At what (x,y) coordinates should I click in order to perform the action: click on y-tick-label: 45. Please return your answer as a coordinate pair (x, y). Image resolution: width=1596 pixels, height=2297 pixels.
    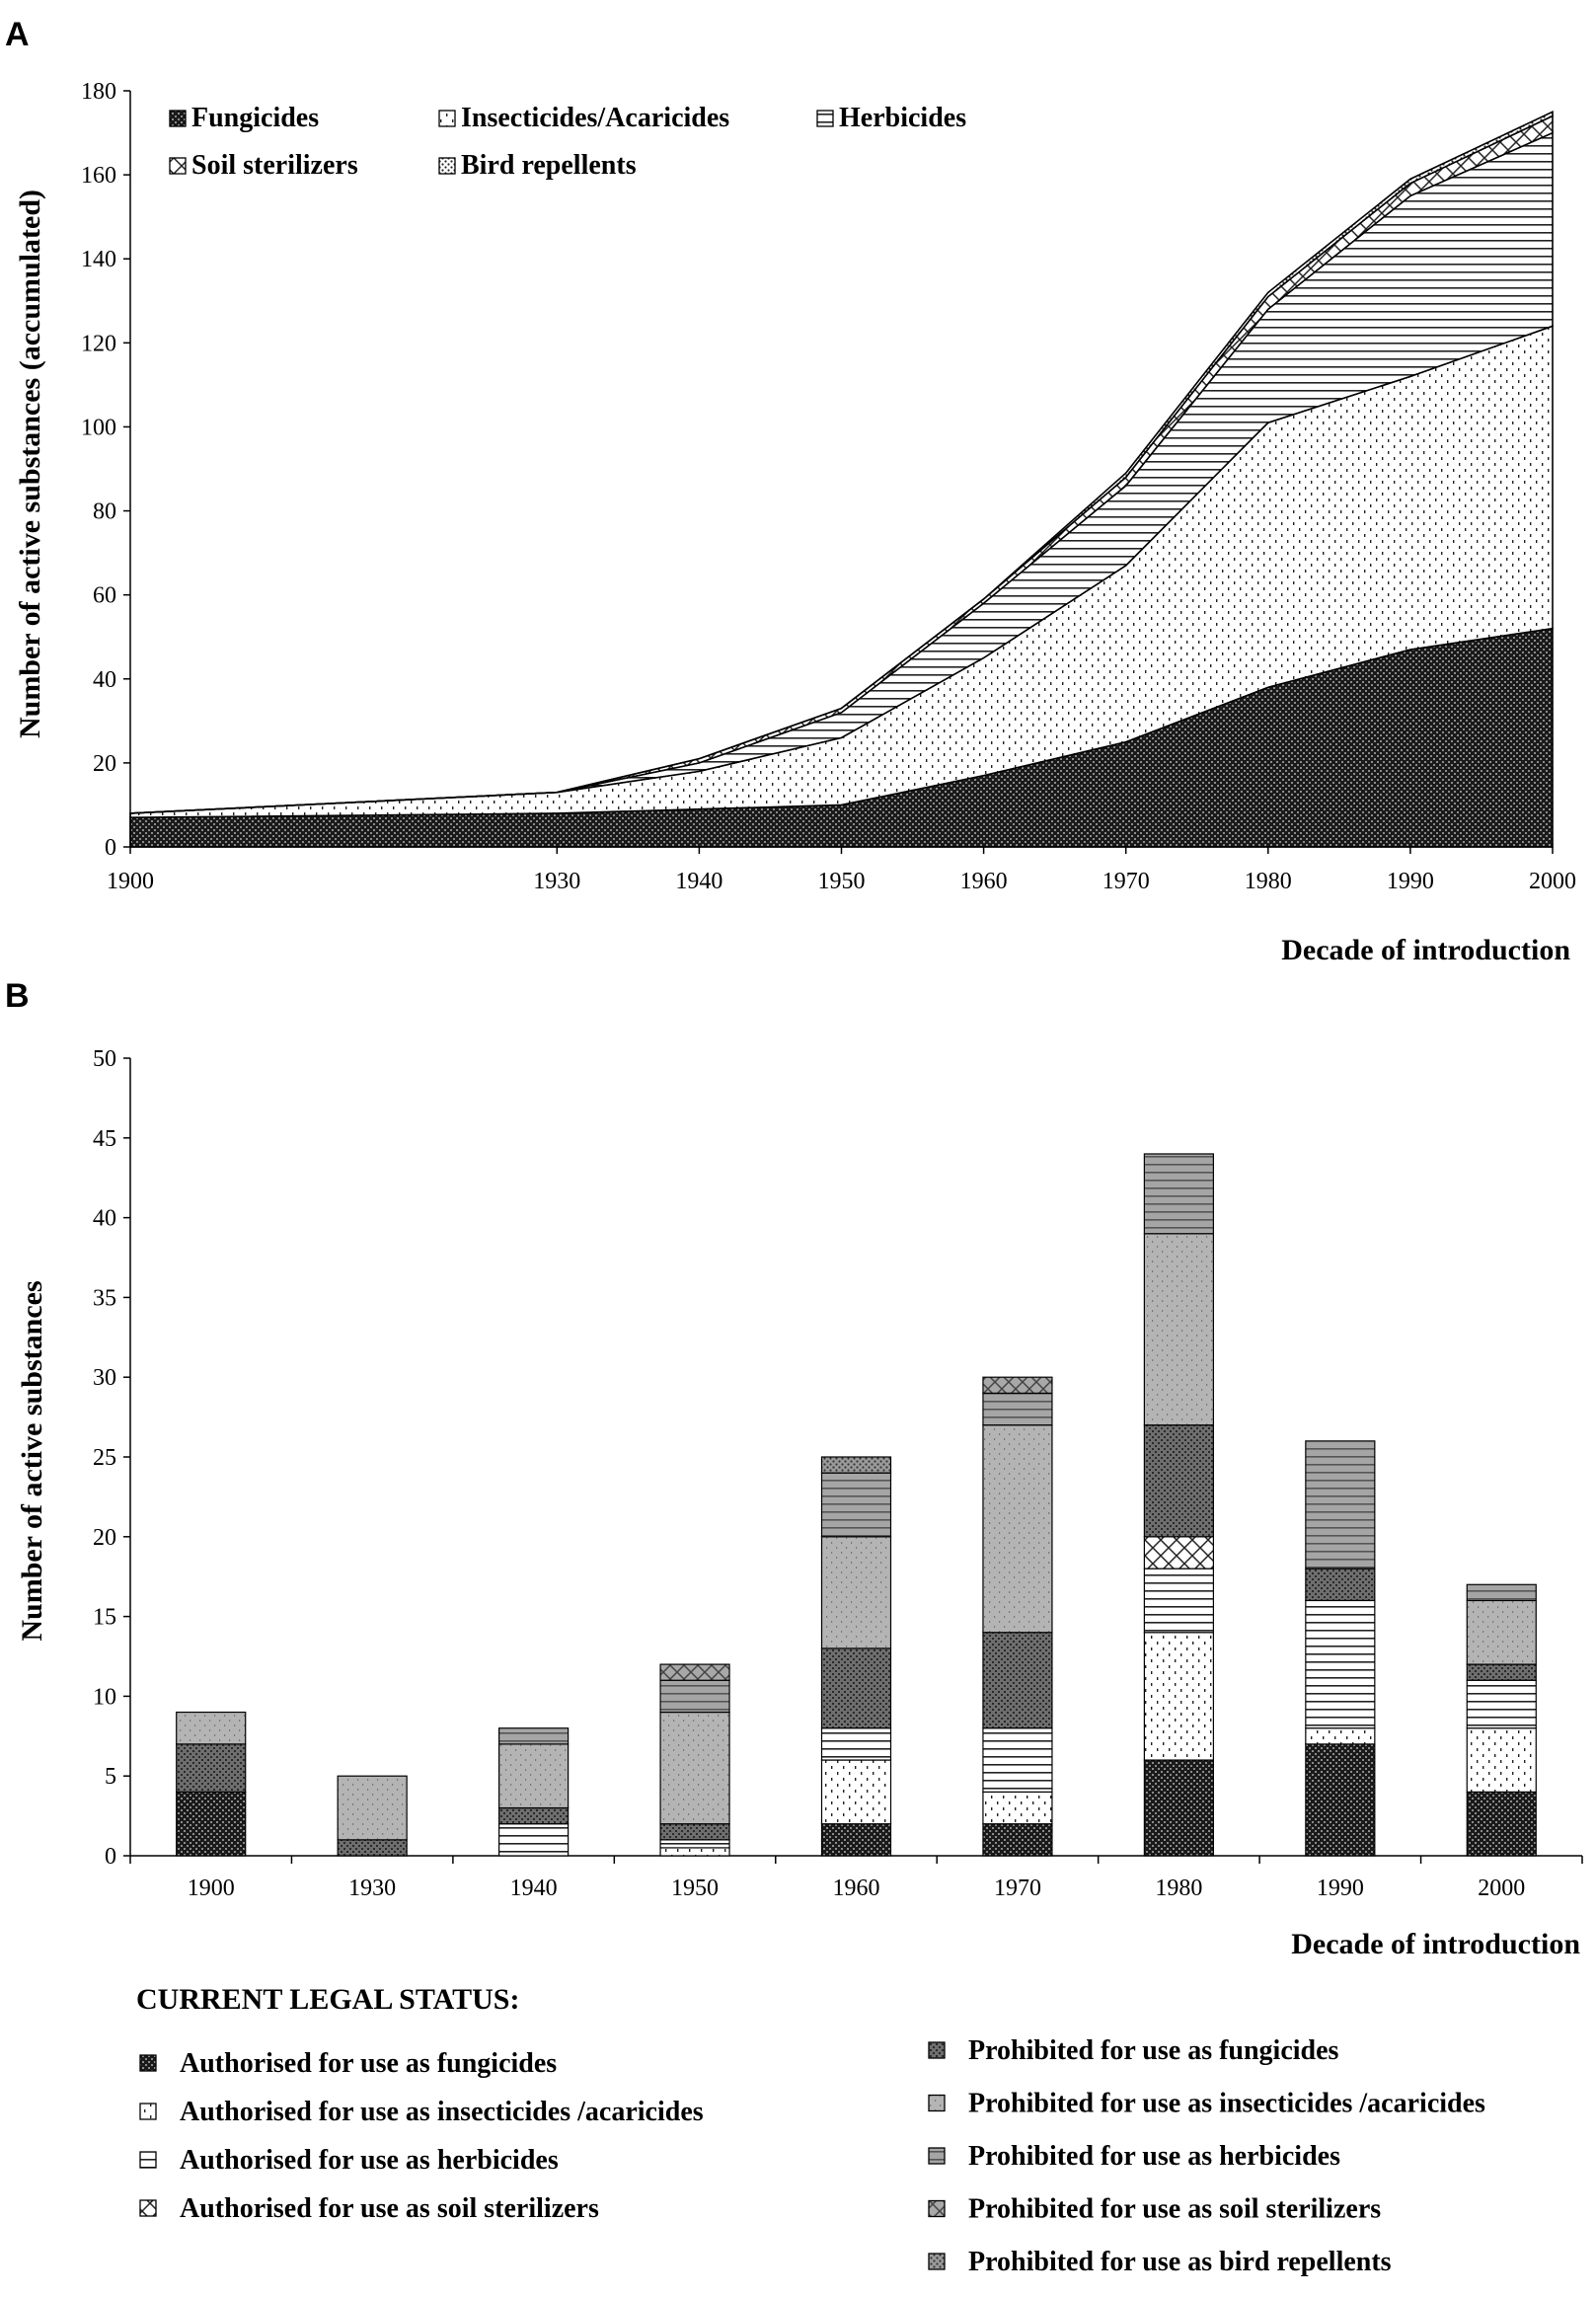
    Looking at the image, I should click on (104, 1139).